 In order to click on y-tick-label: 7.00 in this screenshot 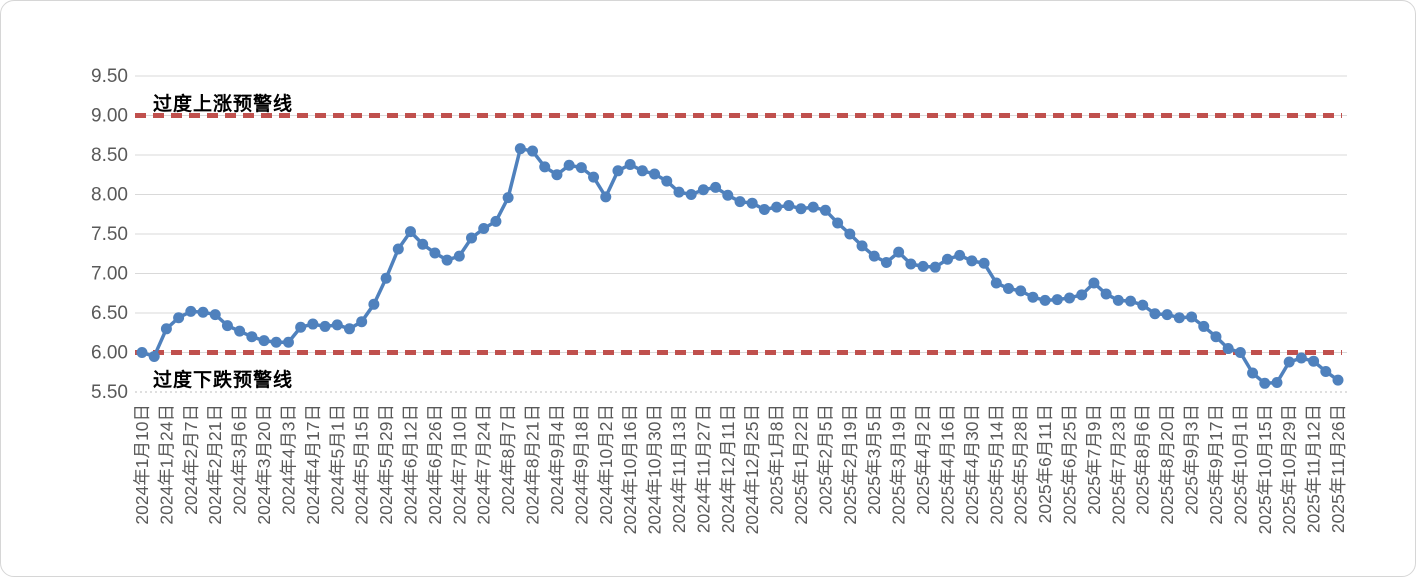, I will do `click(109, 274)`.